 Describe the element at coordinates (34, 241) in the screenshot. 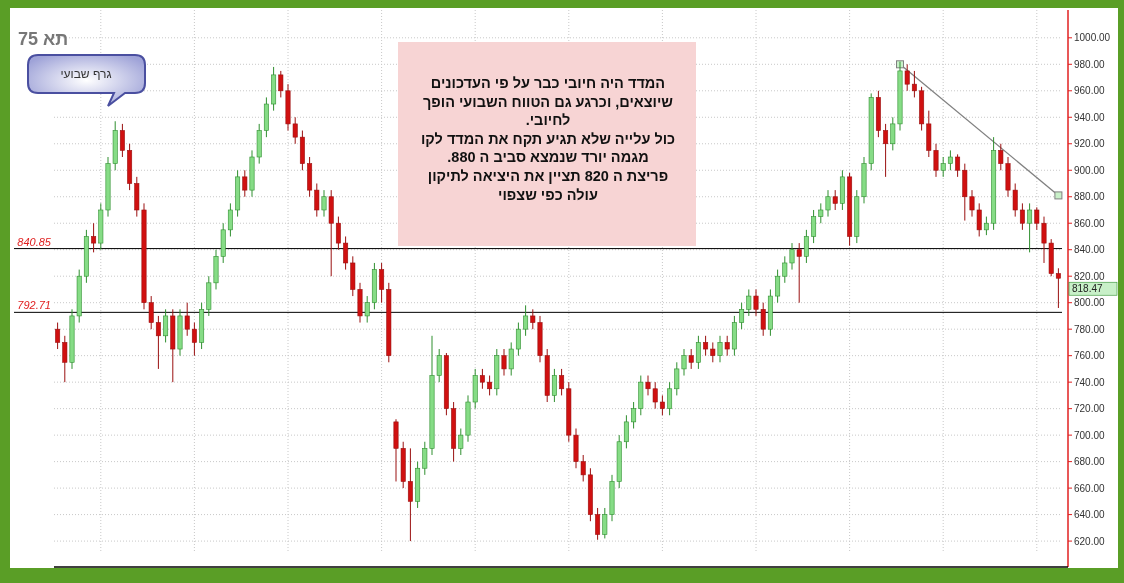

I see `ref-line-label: 840.85` at that location.